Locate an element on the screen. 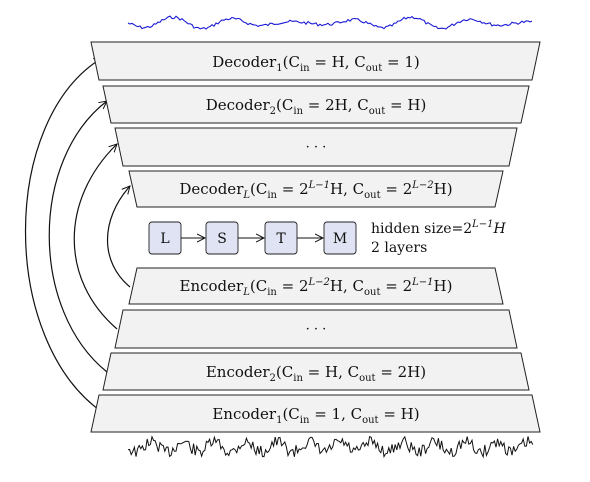  lstm-box-m is located at coordinates (340, 238).